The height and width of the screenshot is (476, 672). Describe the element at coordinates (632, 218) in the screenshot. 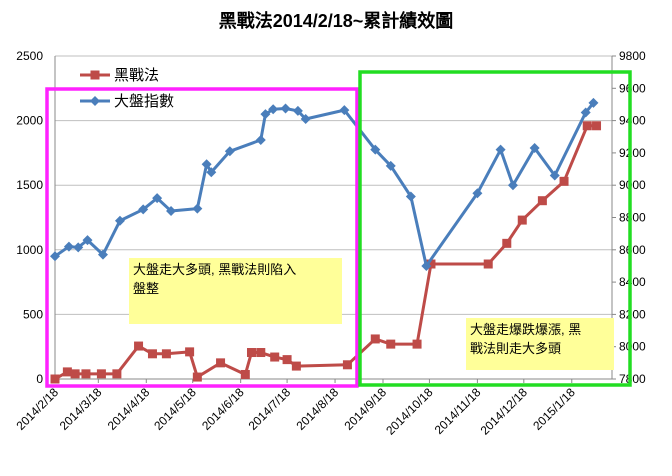

I see `right-tick-label: 8800` at that location.